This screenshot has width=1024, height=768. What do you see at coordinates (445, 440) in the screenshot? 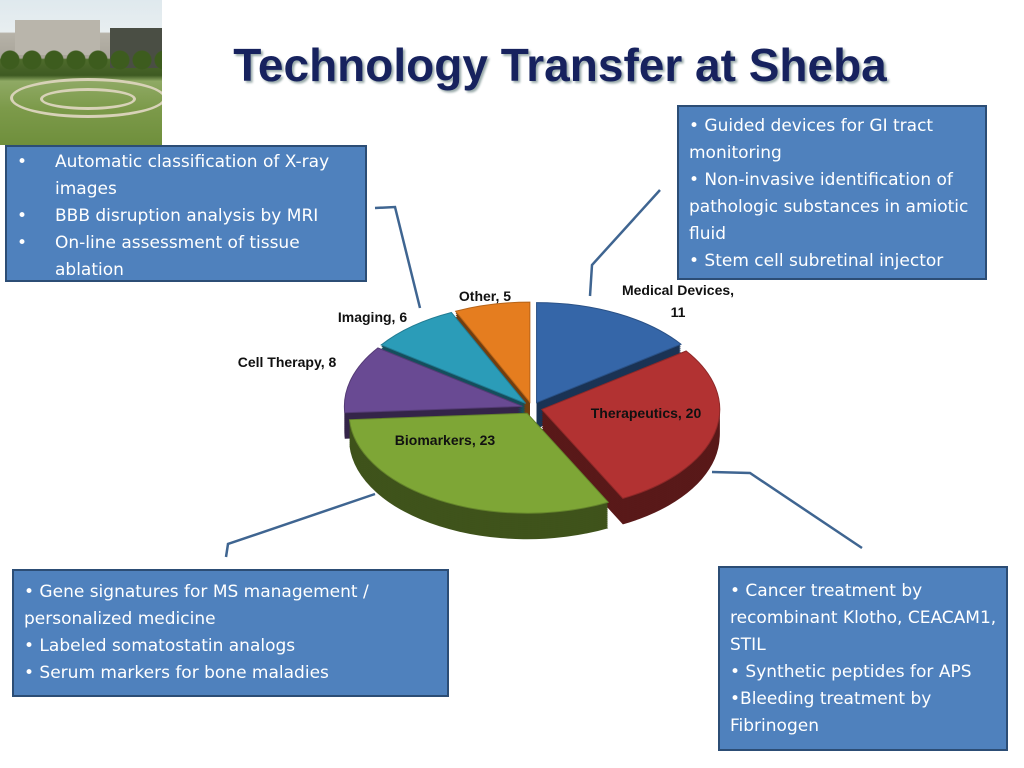
I see `label-biomarkers: Biomarkers, 23` at bounding box center [445, 440].